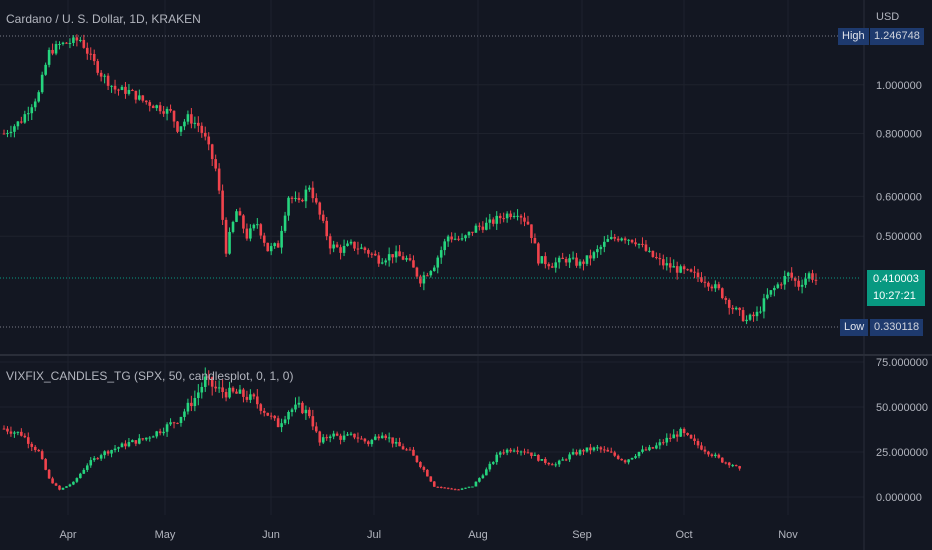  I want to click on low-value: 0.330118, so click(897, 327).